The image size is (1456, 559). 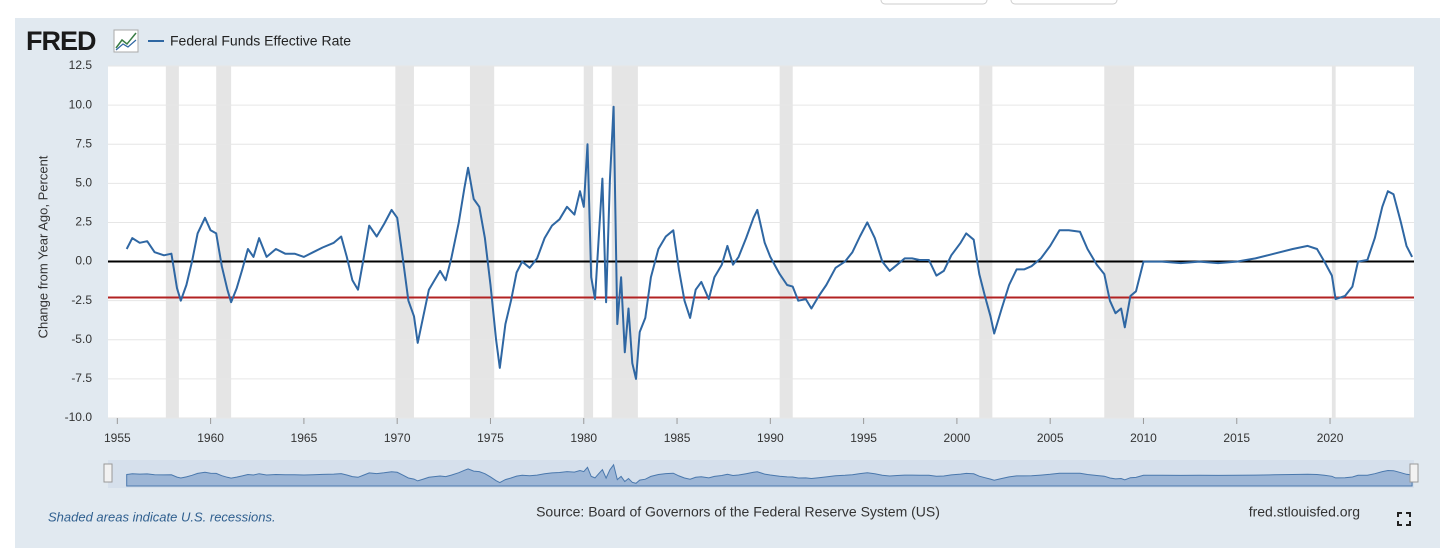 What do you see at coordinates (1143, 438) in the screenshot?
I see `x-tick-label: 2010` at bounding box center [1143, 438].